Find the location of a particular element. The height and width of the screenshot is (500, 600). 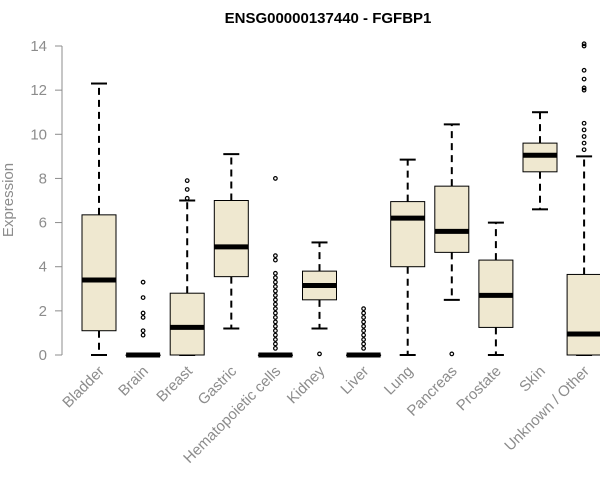

y-tick-label: 10 is located at coordinates (38, 134).